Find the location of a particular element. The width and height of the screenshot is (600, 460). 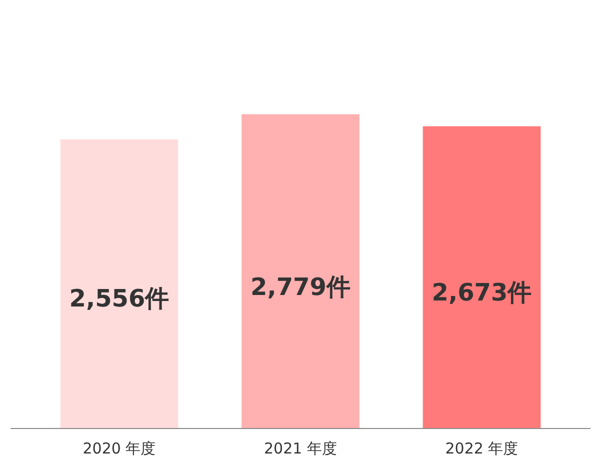

data-label: 2,673件 is located at coordinates (482, 292).